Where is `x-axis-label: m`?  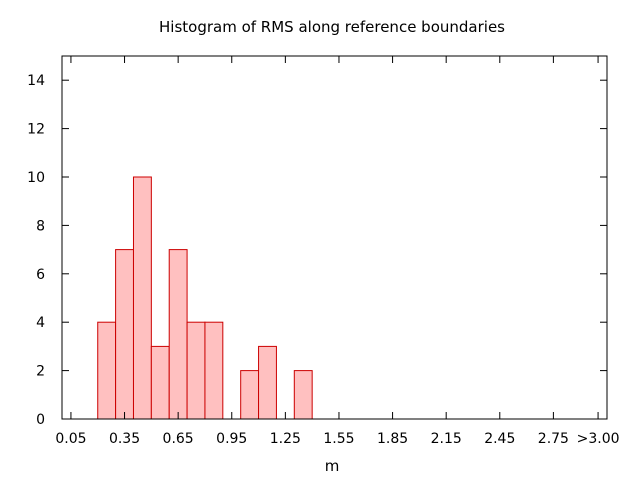 x-axis-label: m is located at coordinates (332, 466).